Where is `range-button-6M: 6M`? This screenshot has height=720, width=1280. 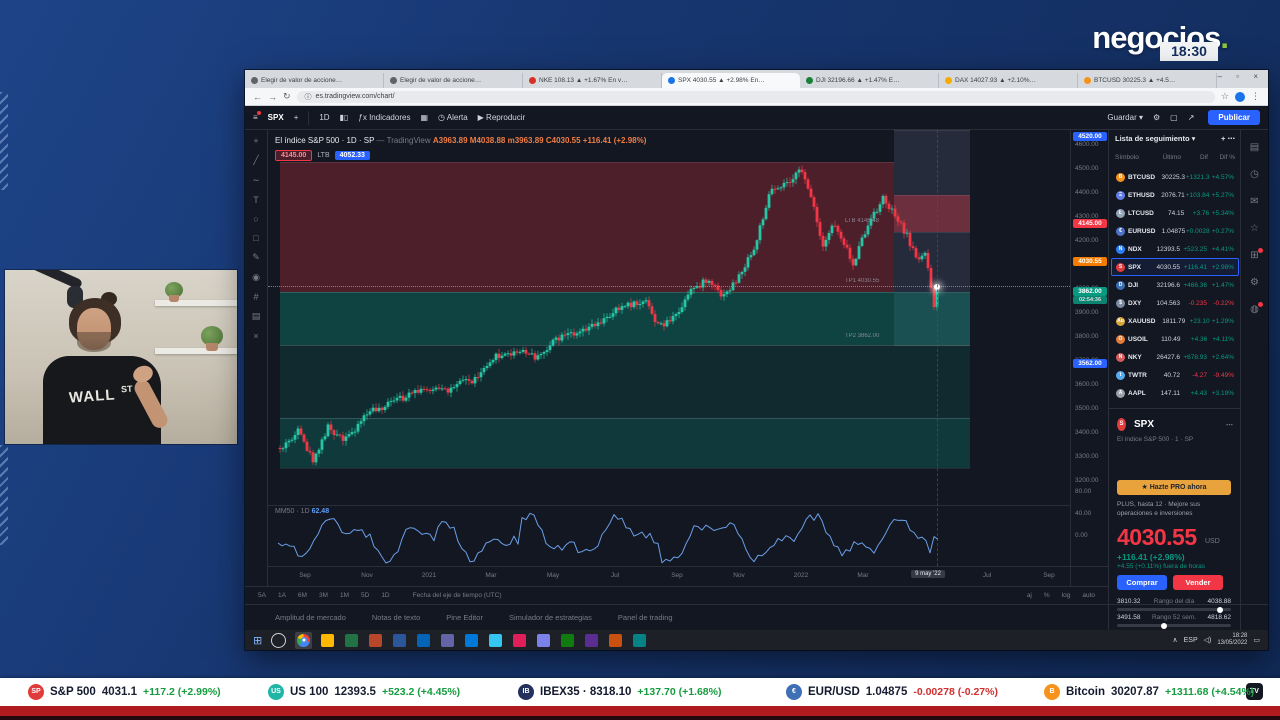
range-button-6M: 6M is located at coordinates (302, 595).